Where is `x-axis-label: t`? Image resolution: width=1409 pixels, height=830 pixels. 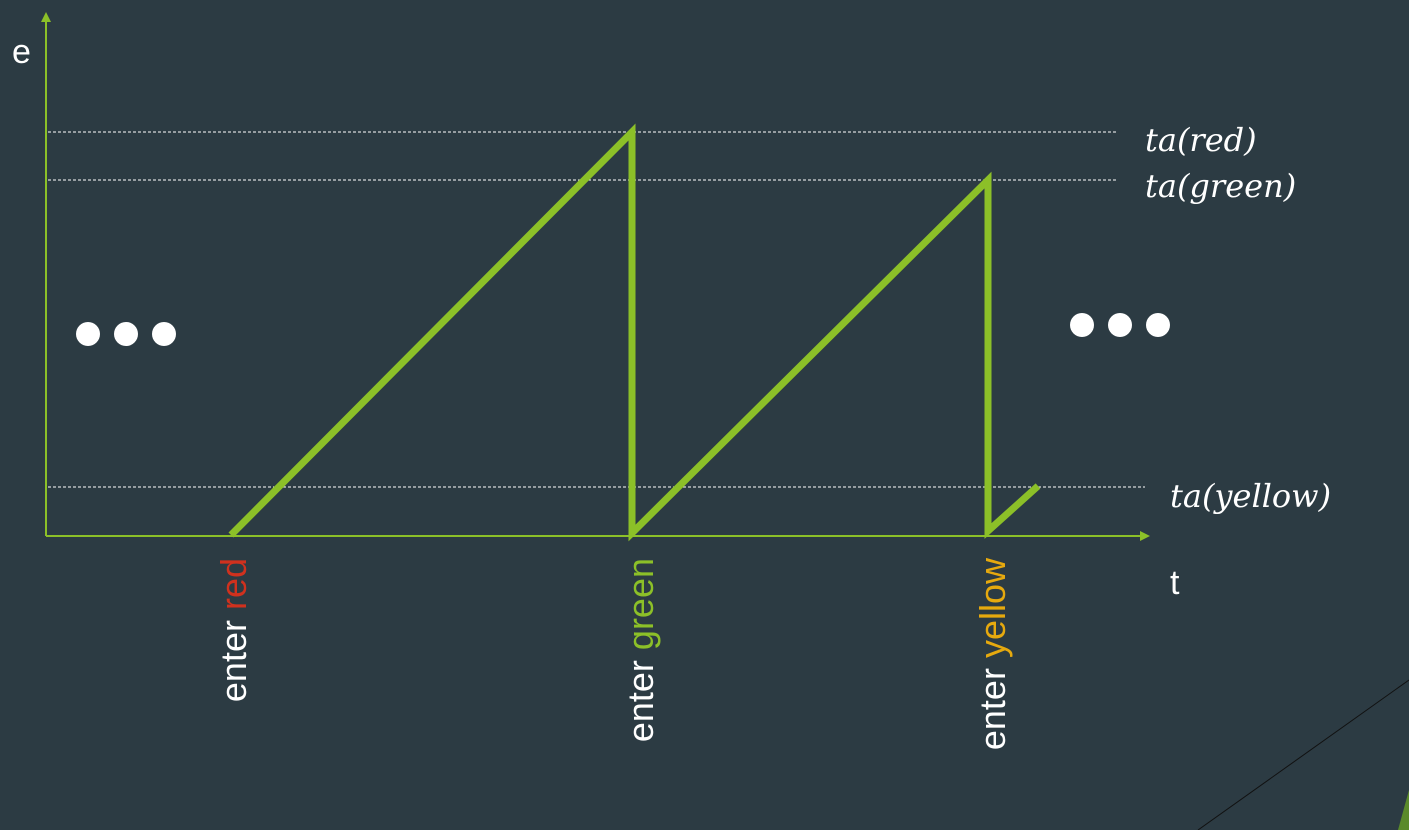 x-axis-label: t is located at coordinates (1175, 583).